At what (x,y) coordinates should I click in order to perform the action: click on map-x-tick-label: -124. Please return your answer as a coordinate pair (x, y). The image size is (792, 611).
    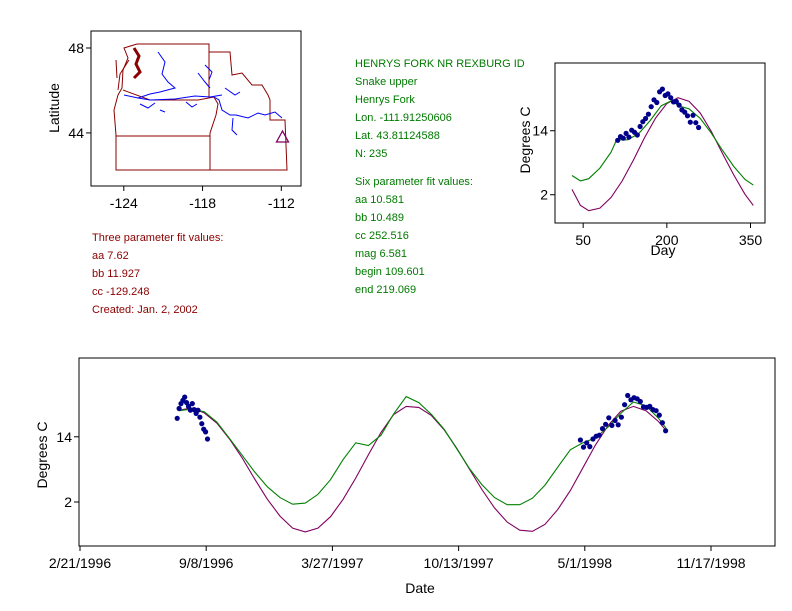
    Looking at the image, I should click on (124, 203).